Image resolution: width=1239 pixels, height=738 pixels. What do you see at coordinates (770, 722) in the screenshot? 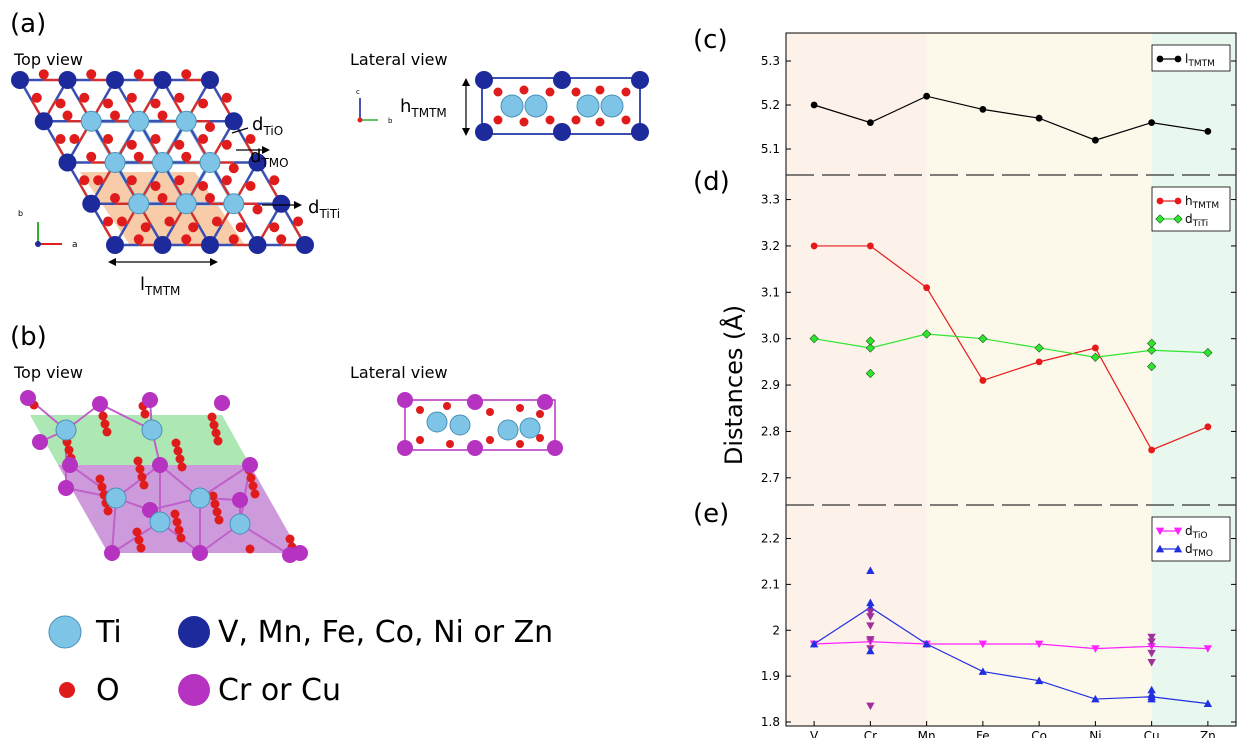
I see `y-tick-label: 1.8` at bounding box center [770, 722].